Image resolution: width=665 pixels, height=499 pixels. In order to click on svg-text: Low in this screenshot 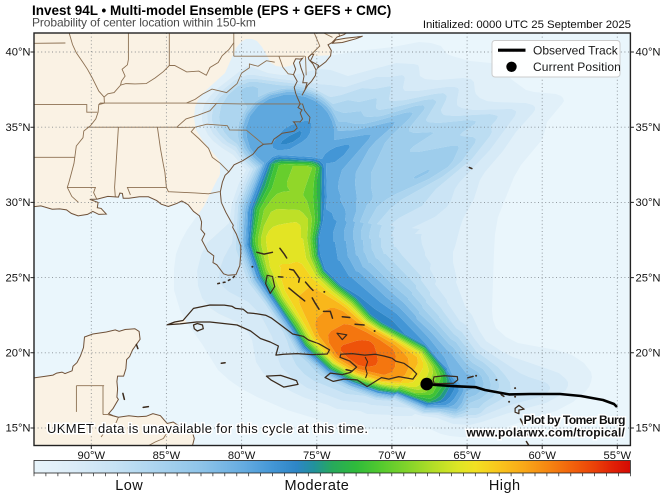, I will do `click(129, 486)`.